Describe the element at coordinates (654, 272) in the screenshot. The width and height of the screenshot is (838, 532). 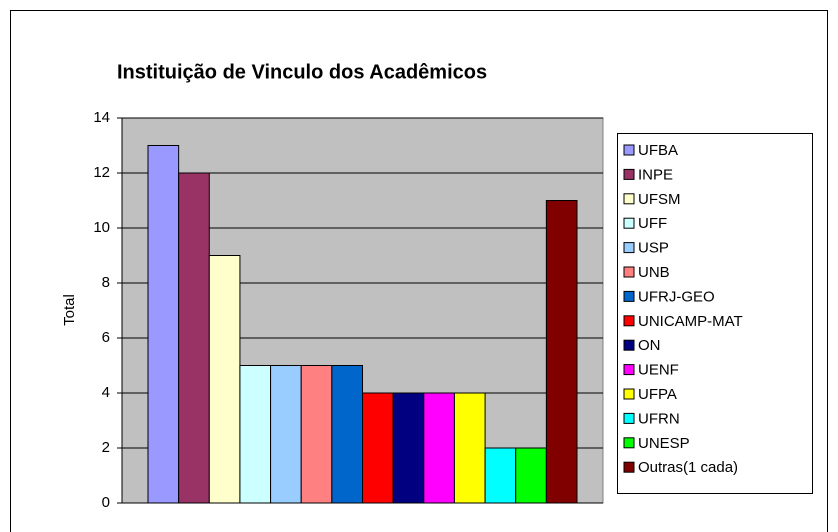
I see `legend-label: UNB` at that location.